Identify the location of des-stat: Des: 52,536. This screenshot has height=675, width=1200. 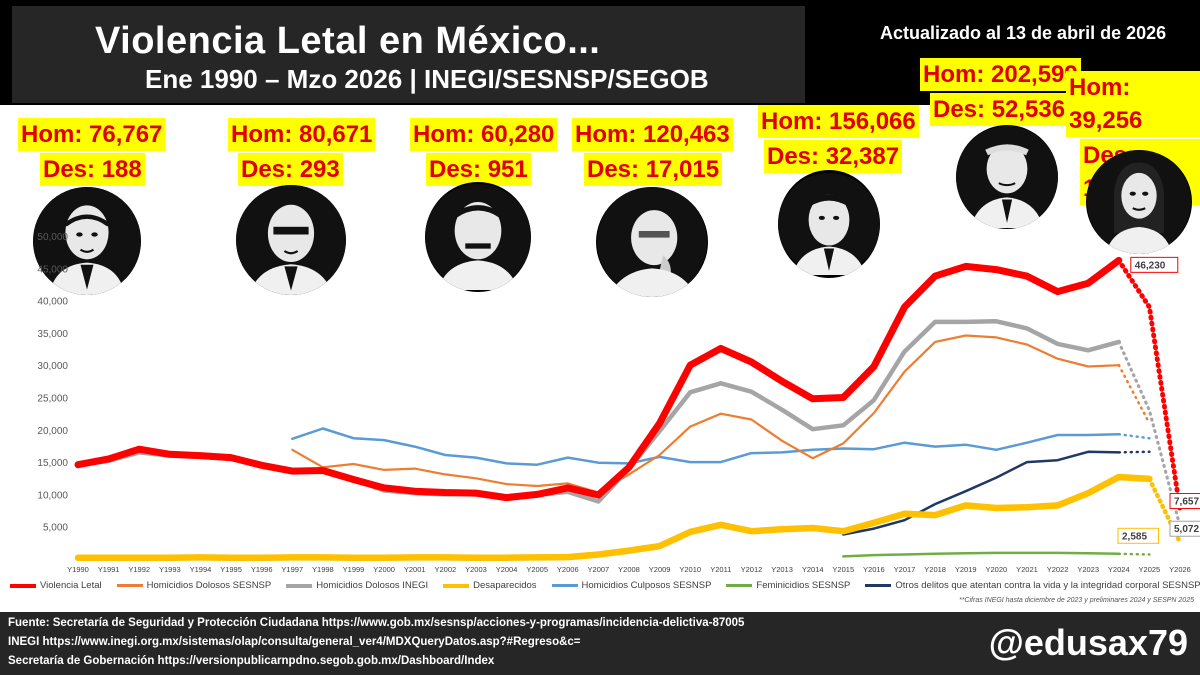
(999, 109).